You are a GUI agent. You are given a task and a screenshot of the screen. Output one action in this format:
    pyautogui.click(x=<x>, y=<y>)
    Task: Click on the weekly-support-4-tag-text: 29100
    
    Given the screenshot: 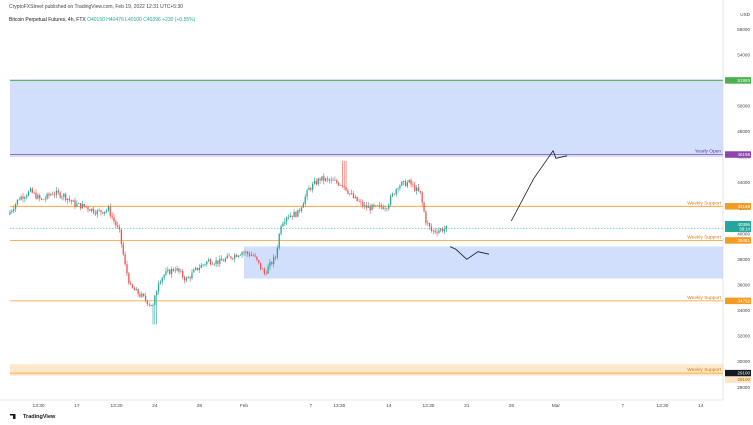 What is the action you would take?
    pyautogui.click(x=743, y=373)
    